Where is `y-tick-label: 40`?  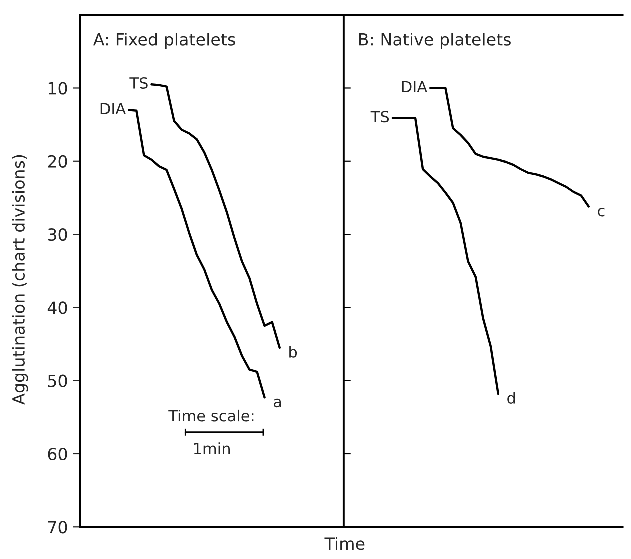 y-tick-label: 40 is located at coordinates (58, 308).